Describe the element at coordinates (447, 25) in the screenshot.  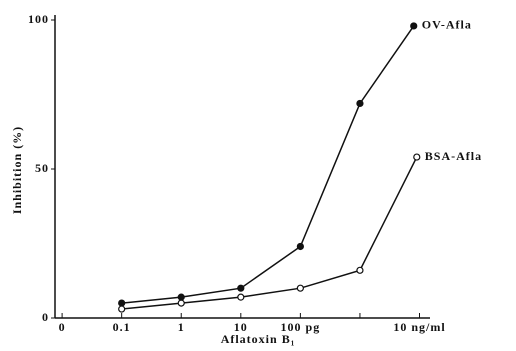
I see `series-label: OV-Afla` at that location.